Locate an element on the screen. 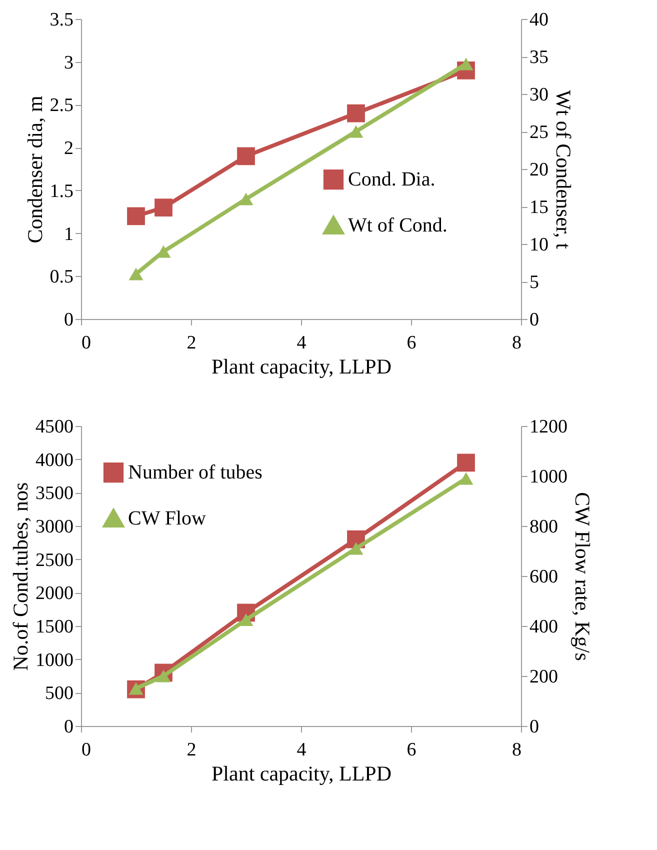 This screenshot has height=850, width=657. legend-label: Cond. Dia. is located at coordinates (392, 179).